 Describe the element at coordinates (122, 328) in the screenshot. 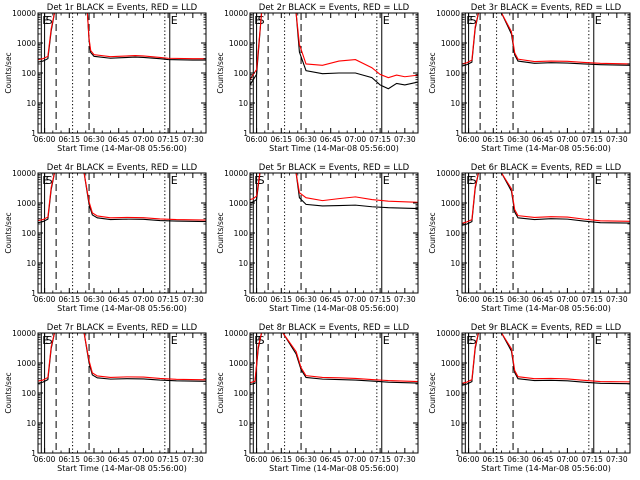

I see `panel-title: Det 7r BLACK = Events, RED = LLD` at that location.